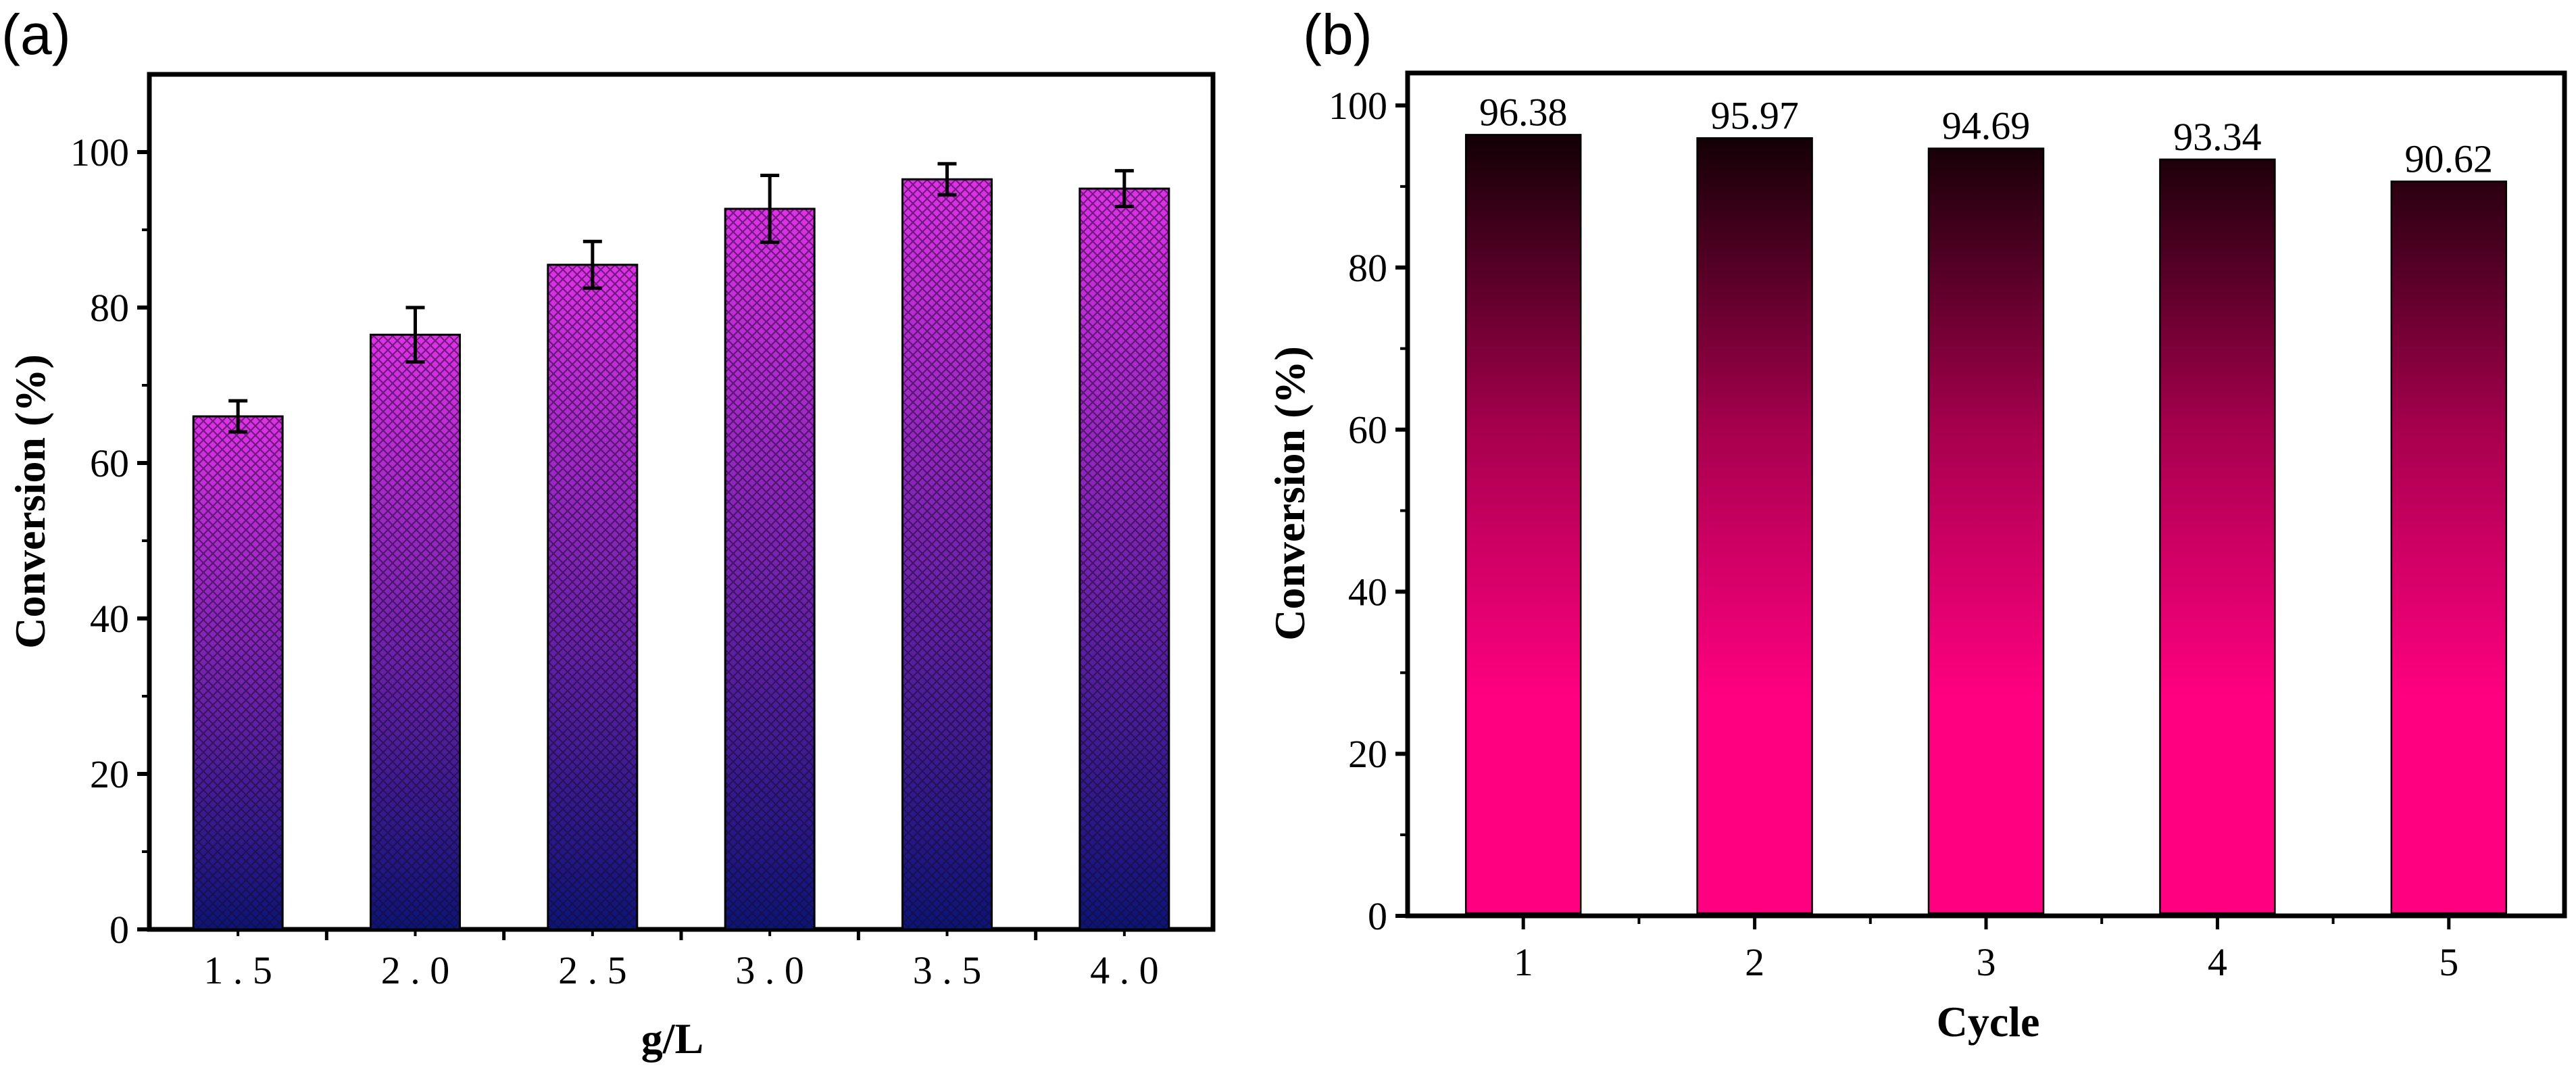 The height and width of the screenshot is (1072, 2576). Describe the element at coordinates (1290, 493) in the screenshot. I see `chart-b-y-axis-title: Conversion (%)` at that location.